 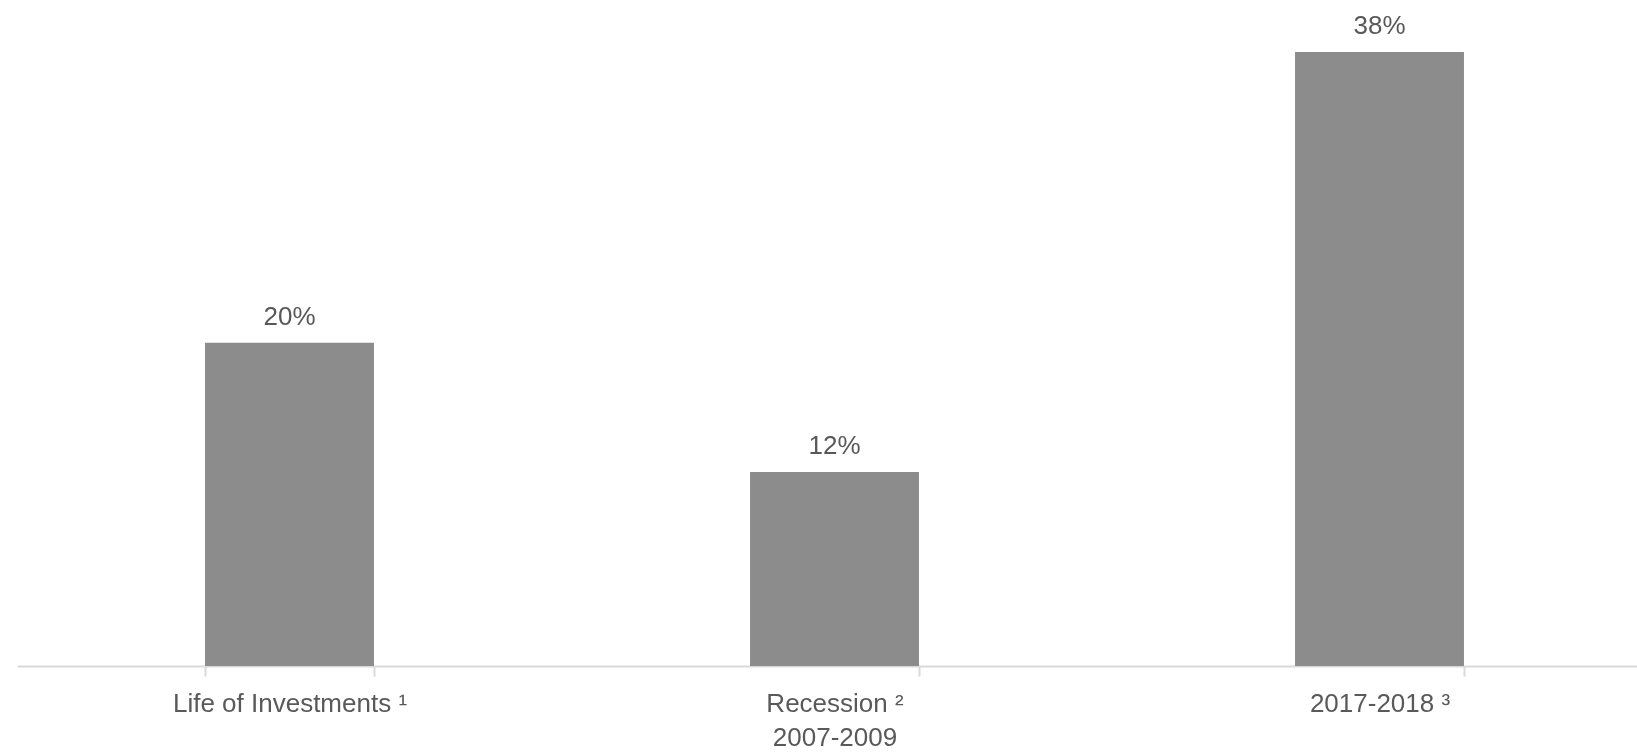 I want to click on data-label: 38%, so click(x=1379, y=25).